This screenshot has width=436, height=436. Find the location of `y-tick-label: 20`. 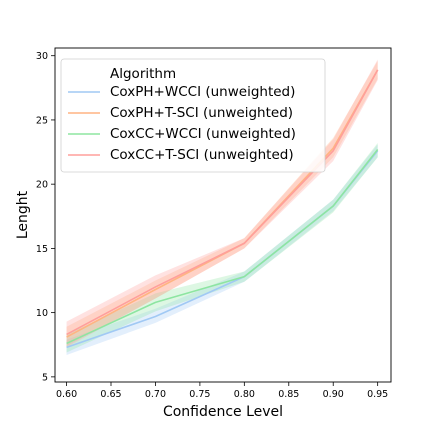

y-tick-label: 20 is located at coordinates (42, 185).